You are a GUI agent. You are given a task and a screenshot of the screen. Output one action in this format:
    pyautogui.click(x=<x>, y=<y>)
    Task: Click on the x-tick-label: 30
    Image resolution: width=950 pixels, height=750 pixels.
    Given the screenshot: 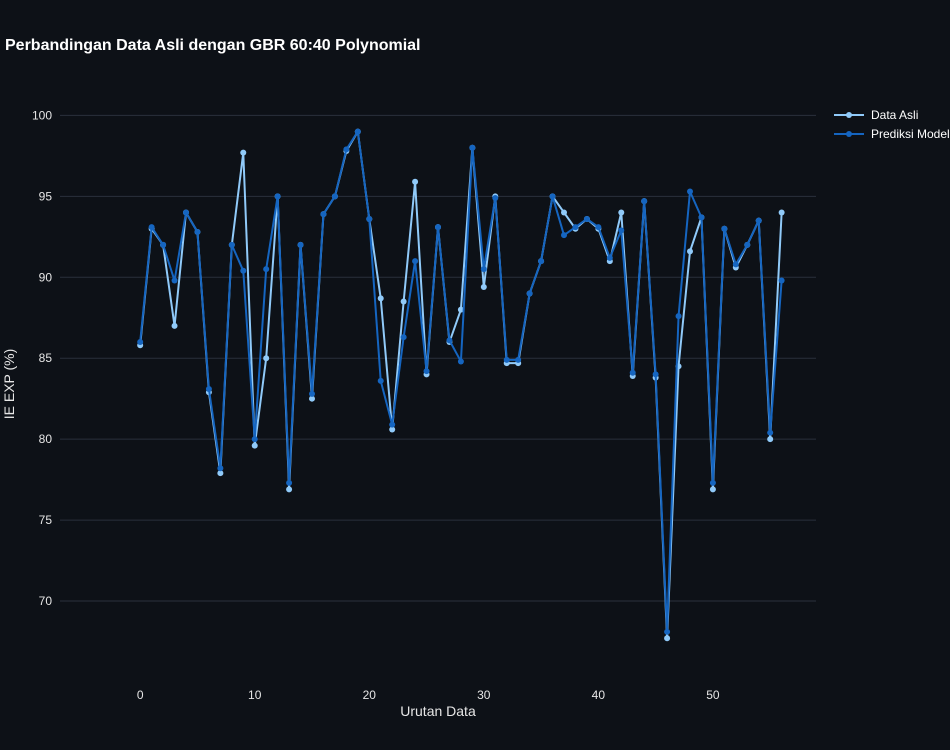 What is the action you would take?
    pyautogui.click(x=484, y=695)
    